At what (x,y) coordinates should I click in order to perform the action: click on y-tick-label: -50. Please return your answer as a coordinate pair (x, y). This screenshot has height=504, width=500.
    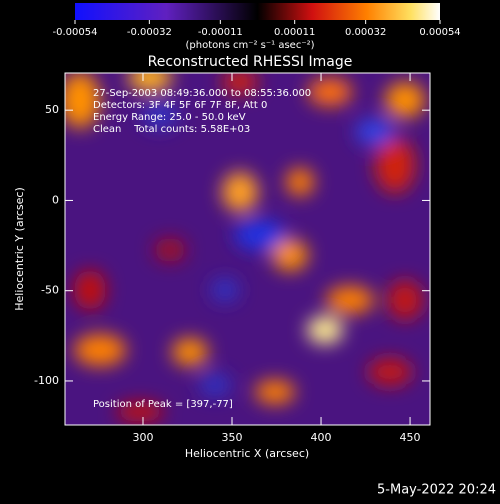
    Looking at the image, I should click on (50, 290).